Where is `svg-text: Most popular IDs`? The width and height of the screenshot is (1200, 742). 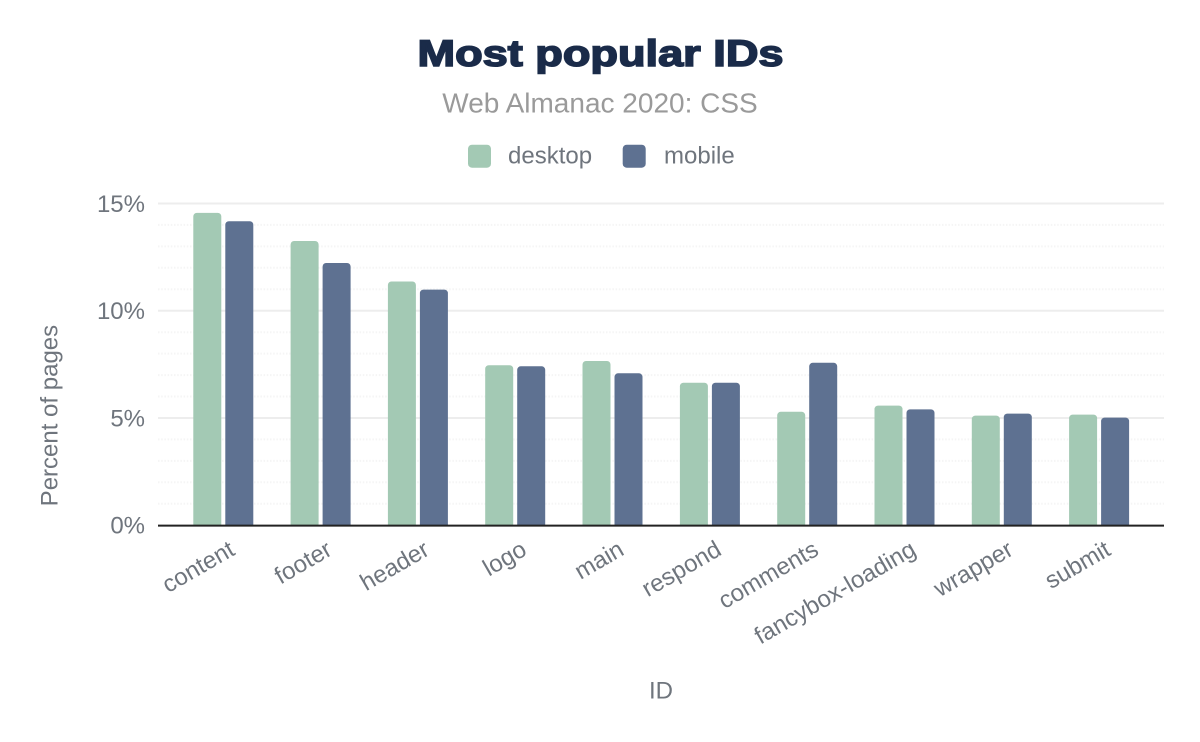
svg-text: Most popular IDs is located at coordinates (601, 53).